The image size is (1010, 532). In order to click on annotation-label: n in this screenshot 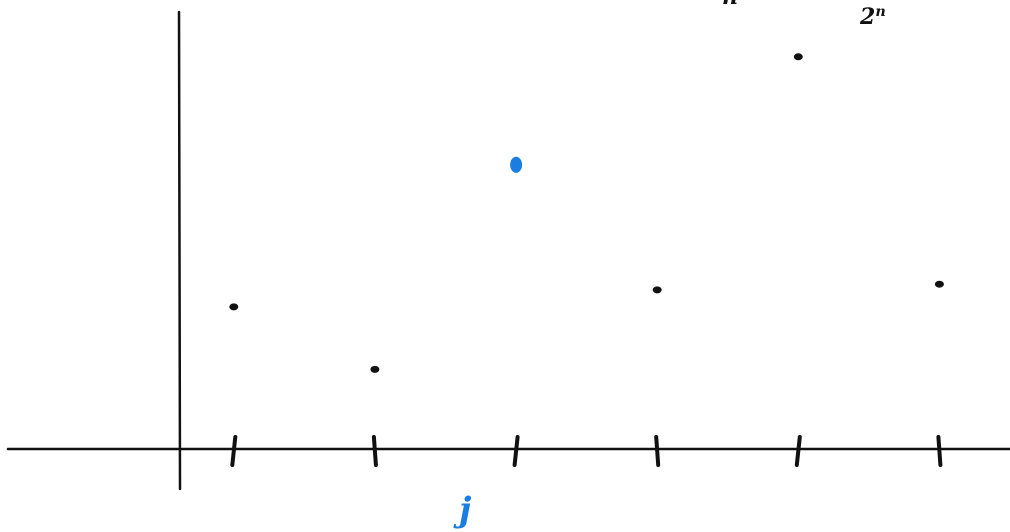, I will do `click(730, 4)`.